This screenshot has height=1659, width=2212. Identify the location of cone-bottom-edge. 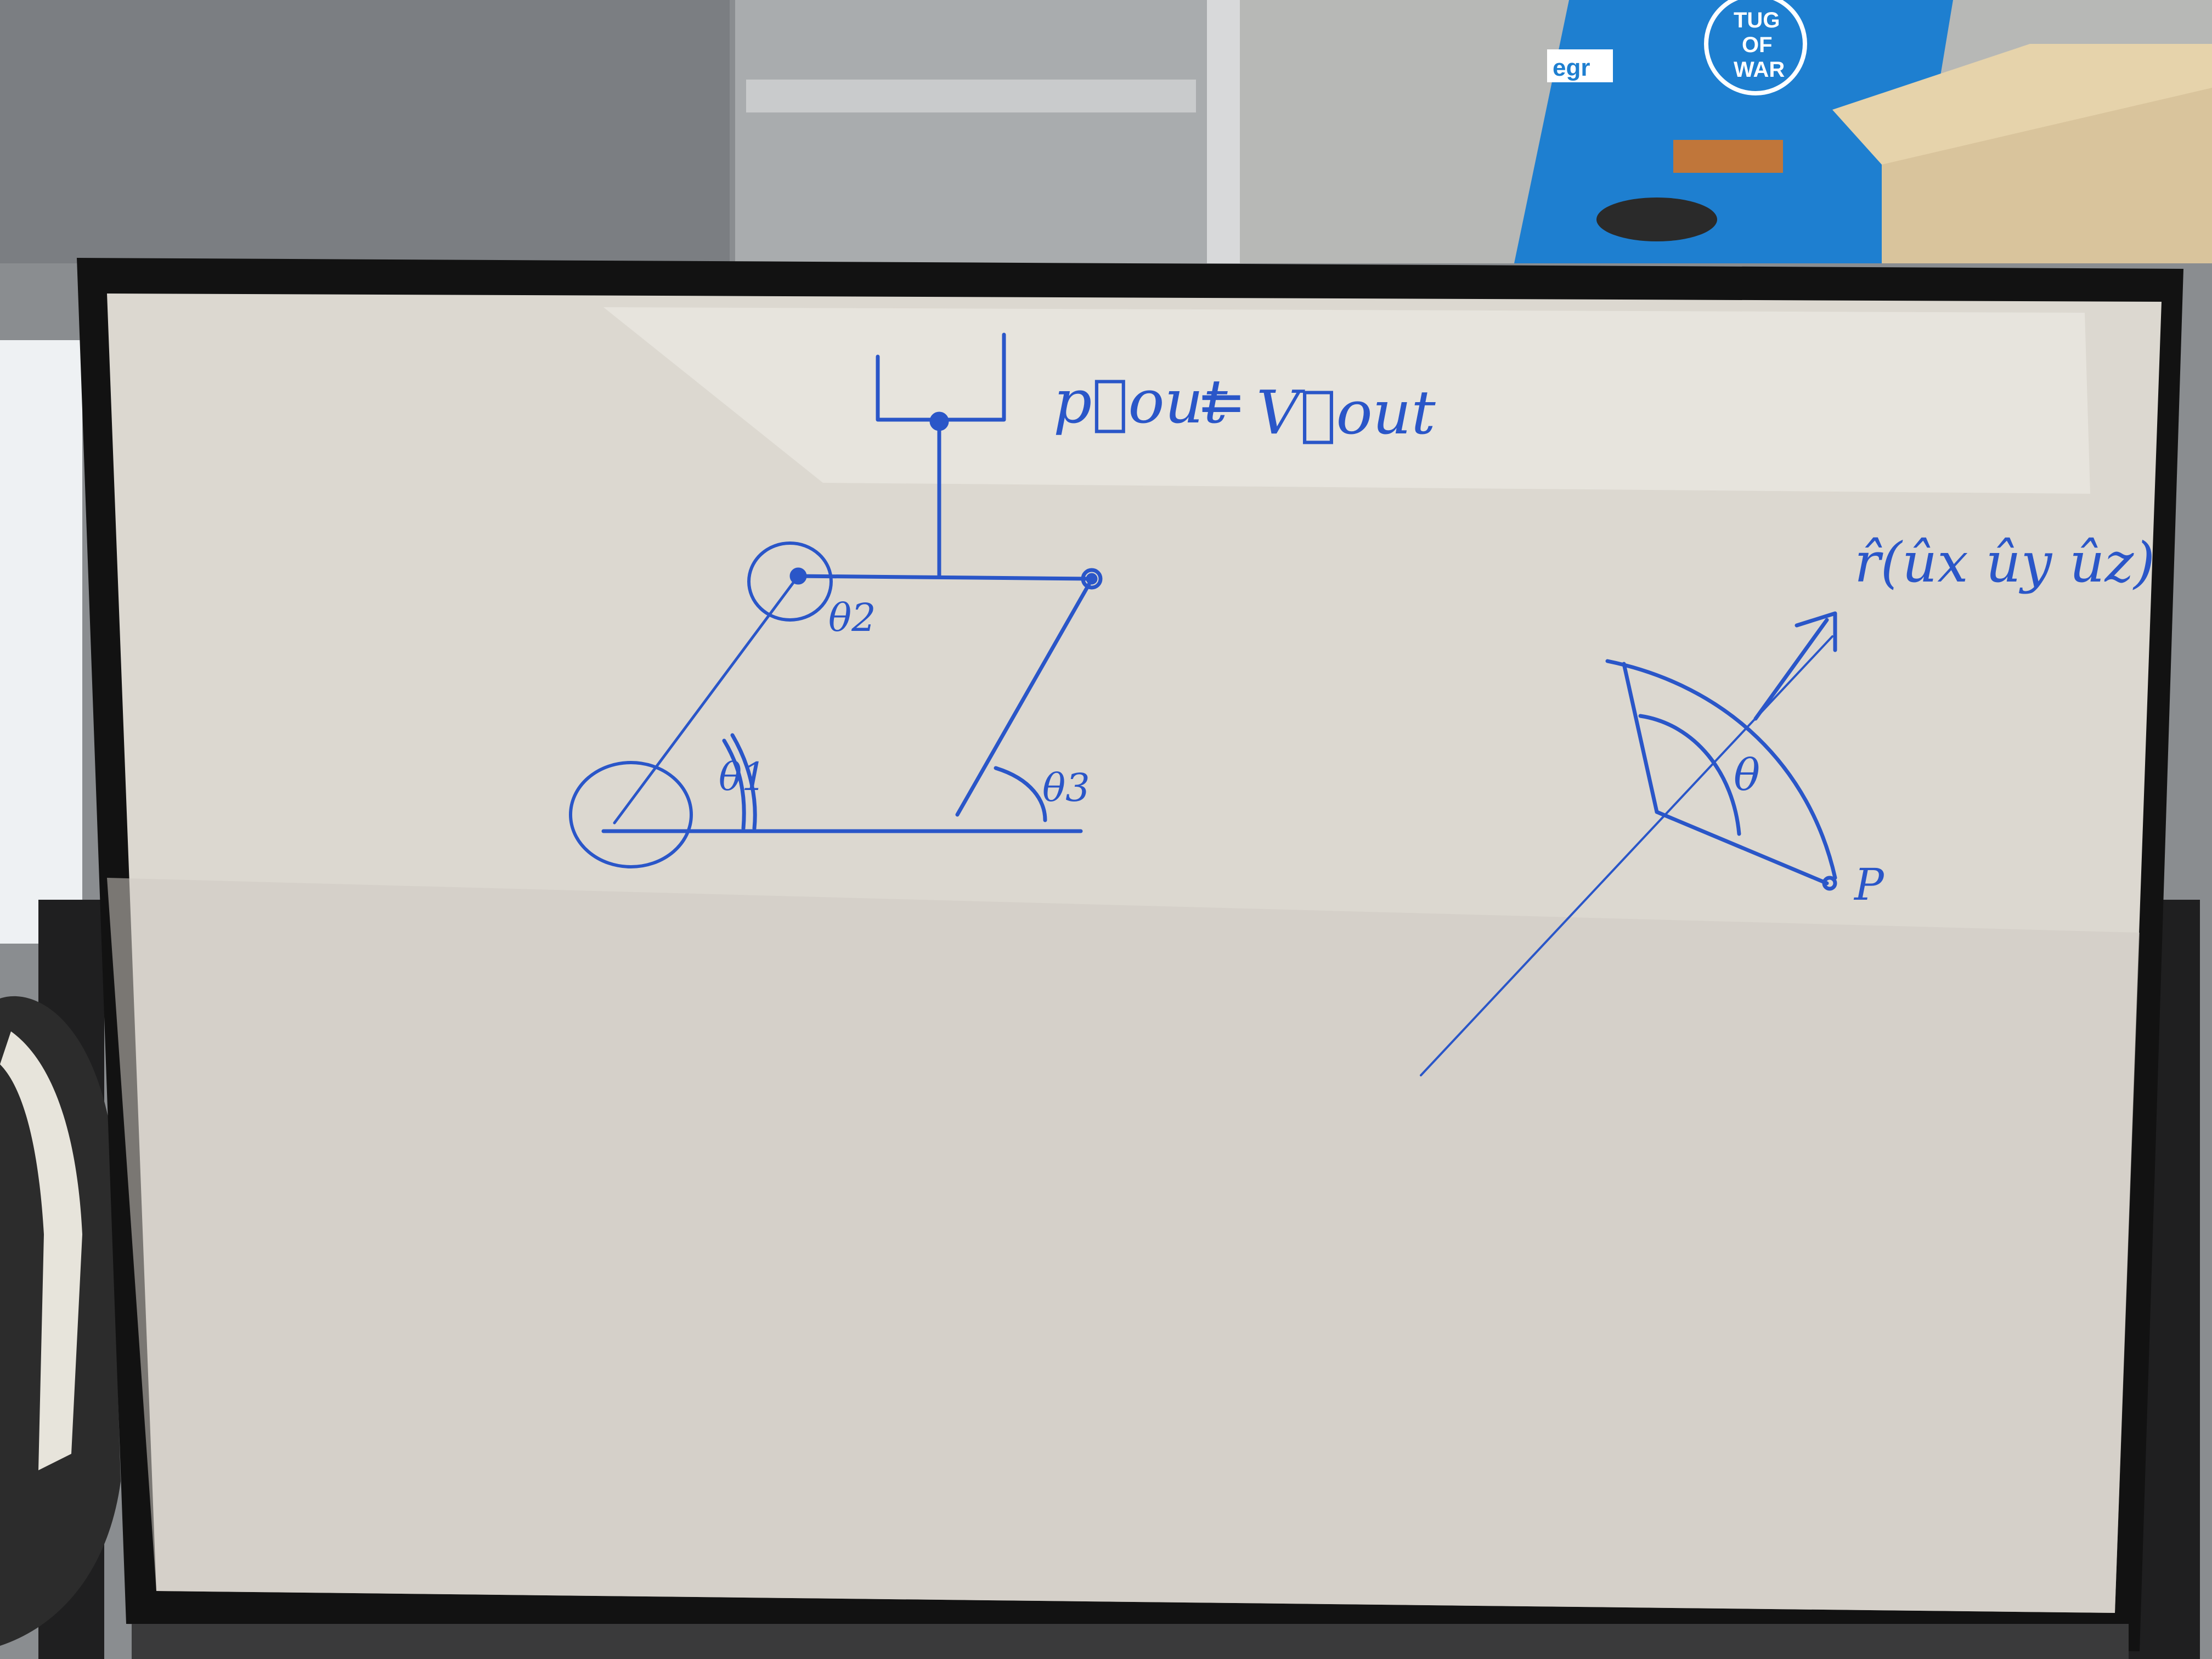
(1742, 847).